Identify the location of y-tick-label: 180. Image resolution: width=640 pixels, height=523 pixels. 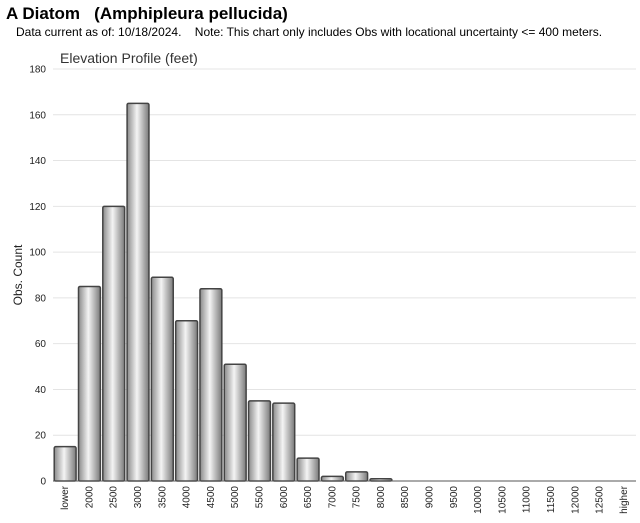
(37, 70).